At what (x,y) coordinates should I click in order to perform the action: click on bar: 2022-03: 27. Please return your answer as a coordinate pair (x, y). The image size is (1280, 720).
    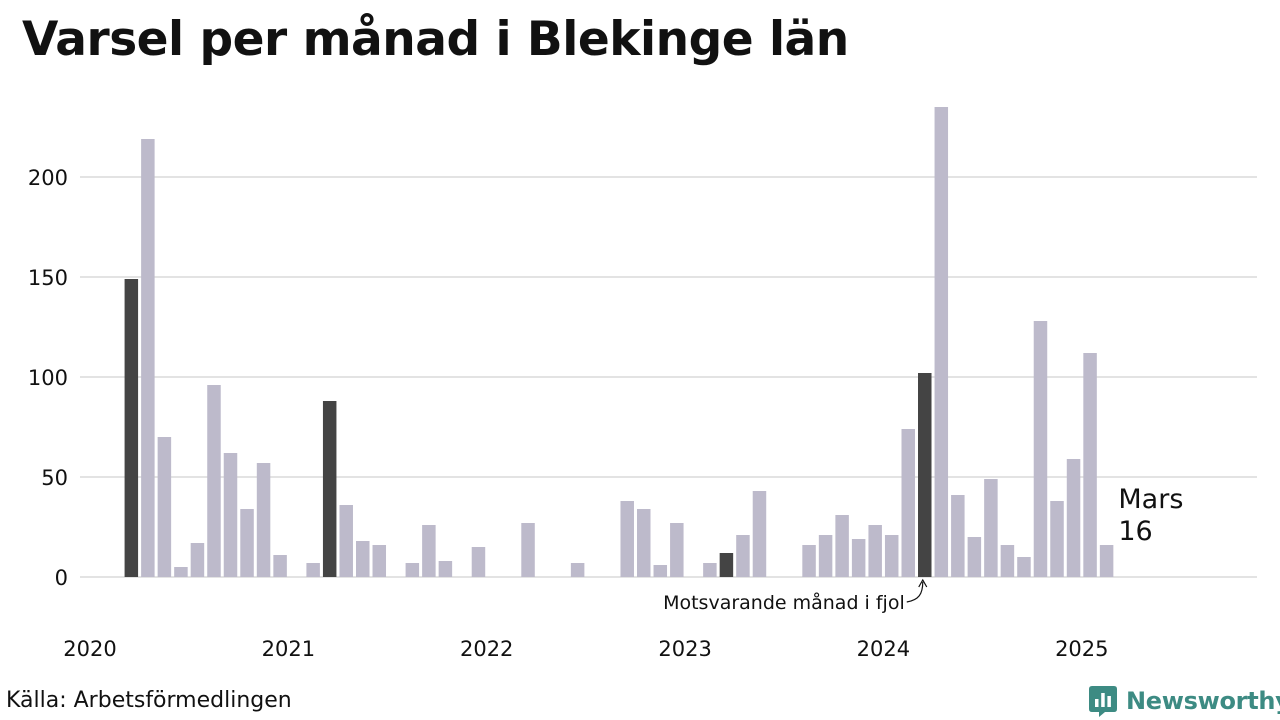
    Looking at the image, I should click on (528, 550).